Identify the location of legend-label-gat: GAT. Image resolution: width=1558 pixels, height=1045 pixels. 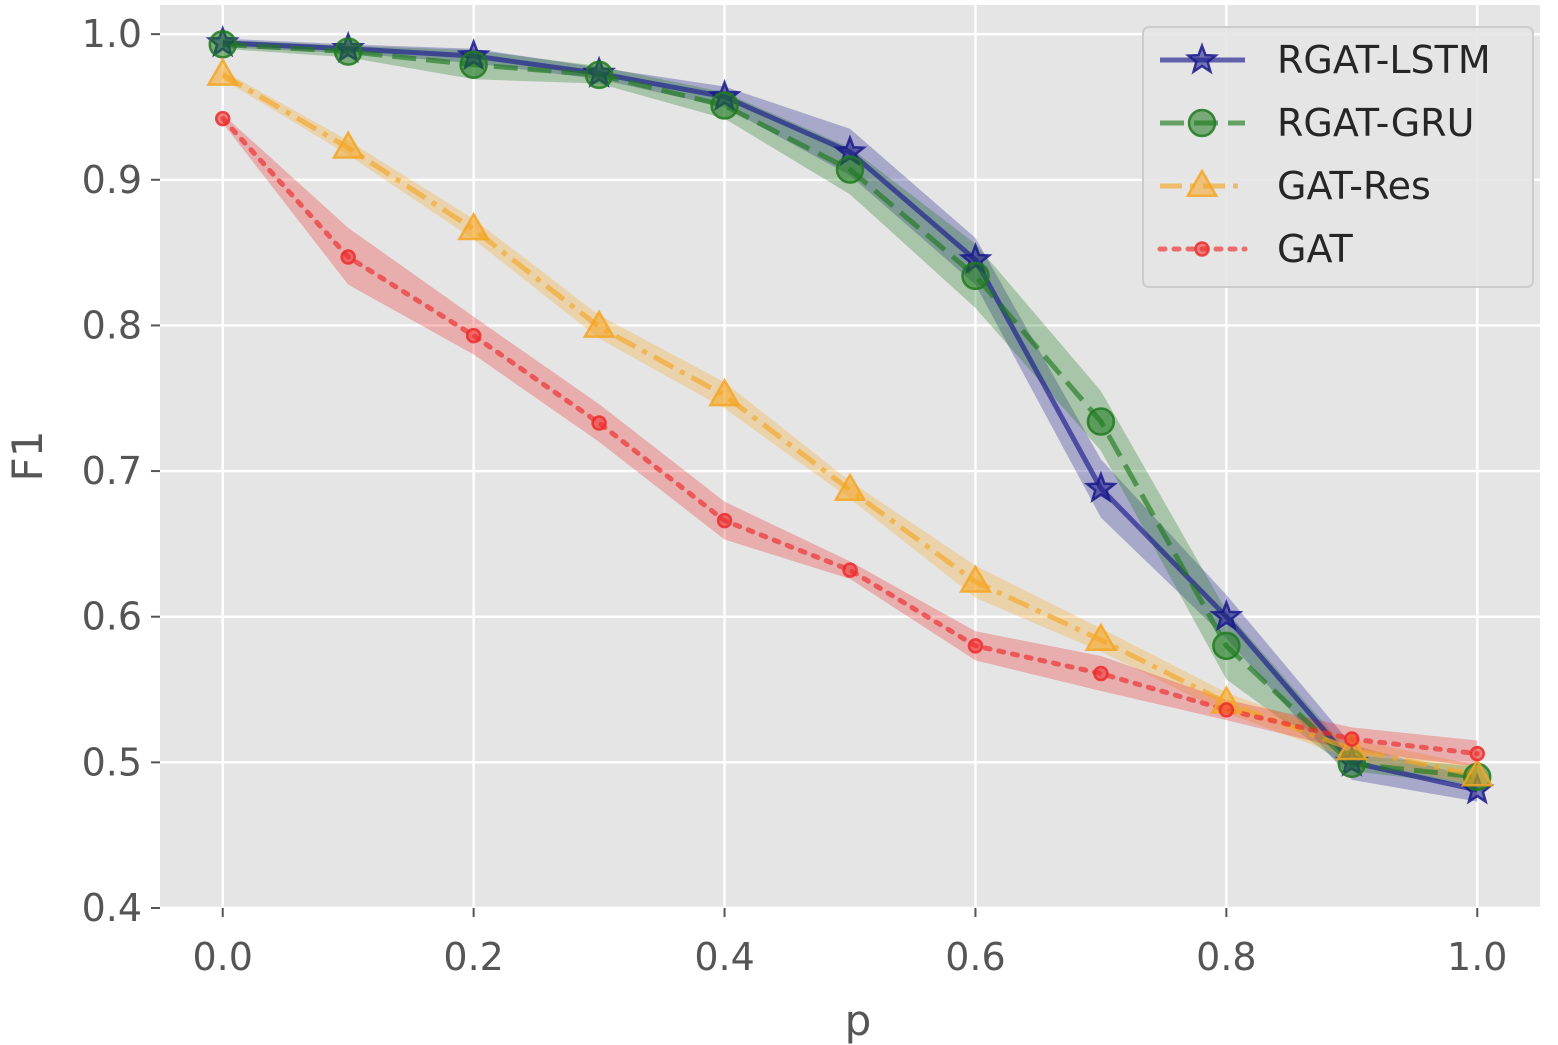
(1315, 249).